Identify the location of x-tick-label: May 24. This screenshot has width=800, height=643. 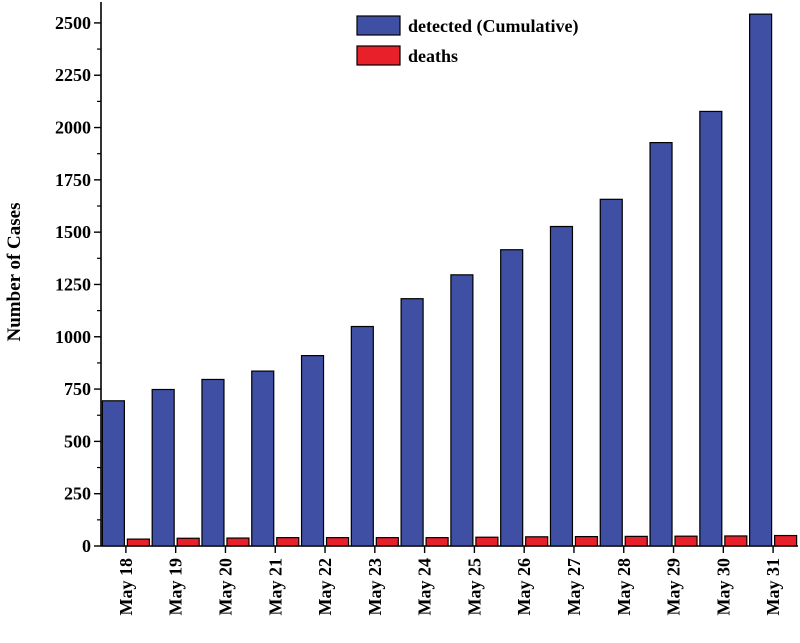
(425, 587).